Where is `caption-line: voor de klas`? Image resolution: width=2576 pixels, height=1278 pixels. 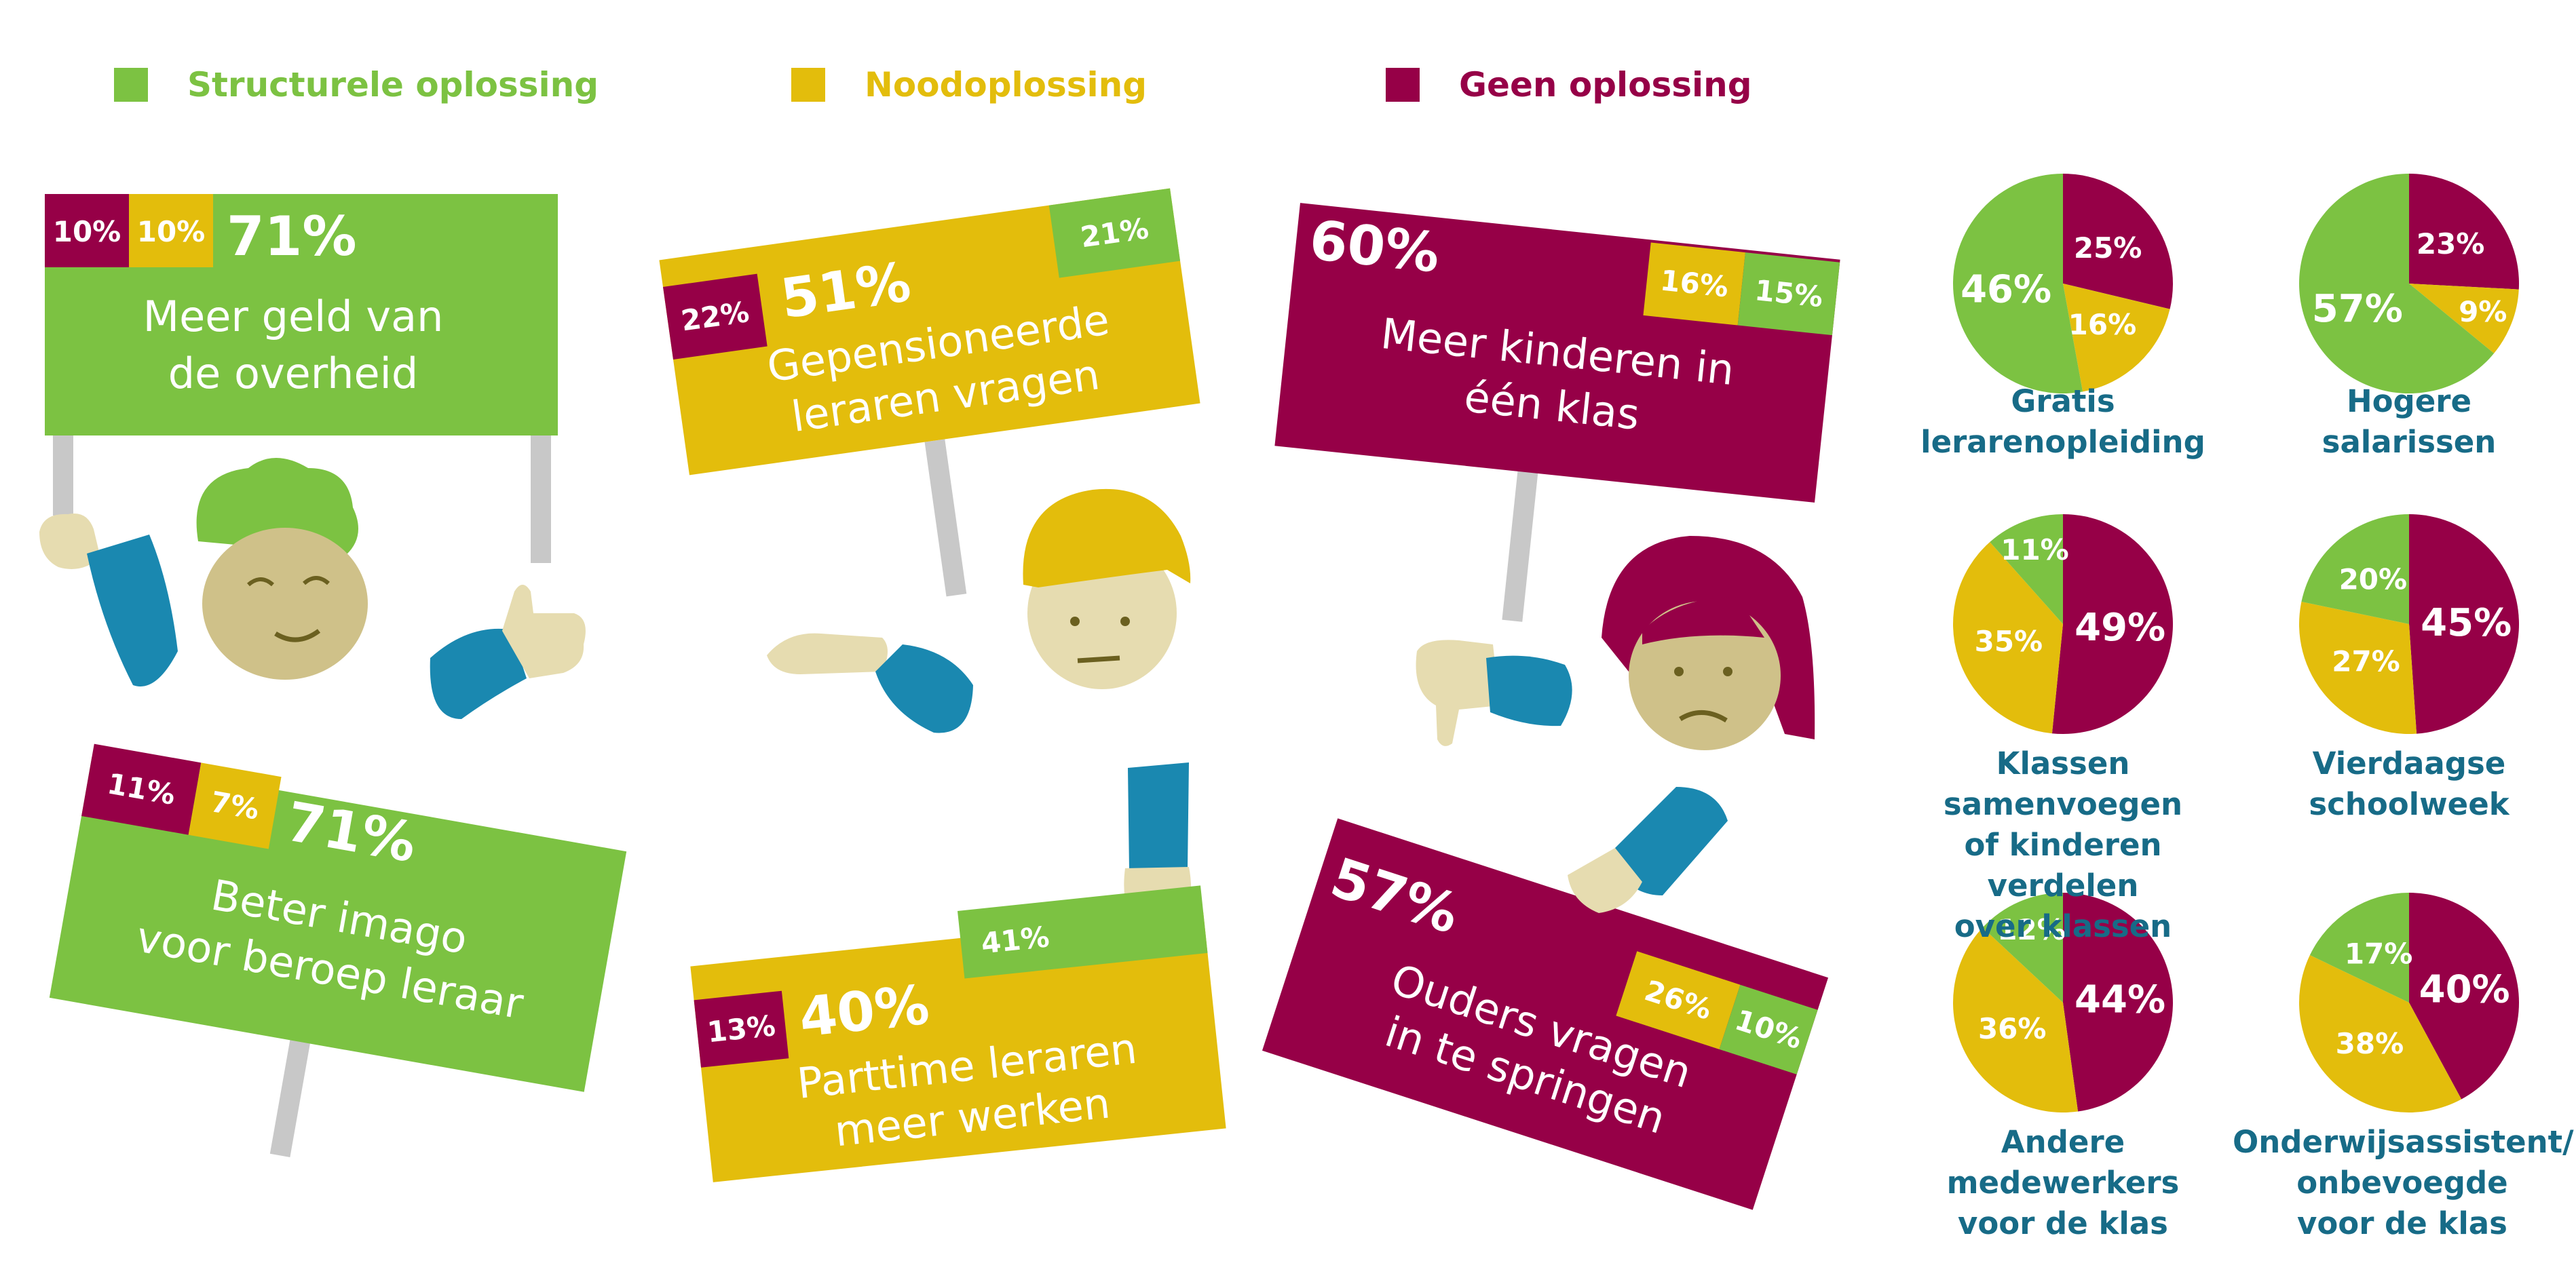 caption-line: voor de klas is located at coordinates (2063, 1223).